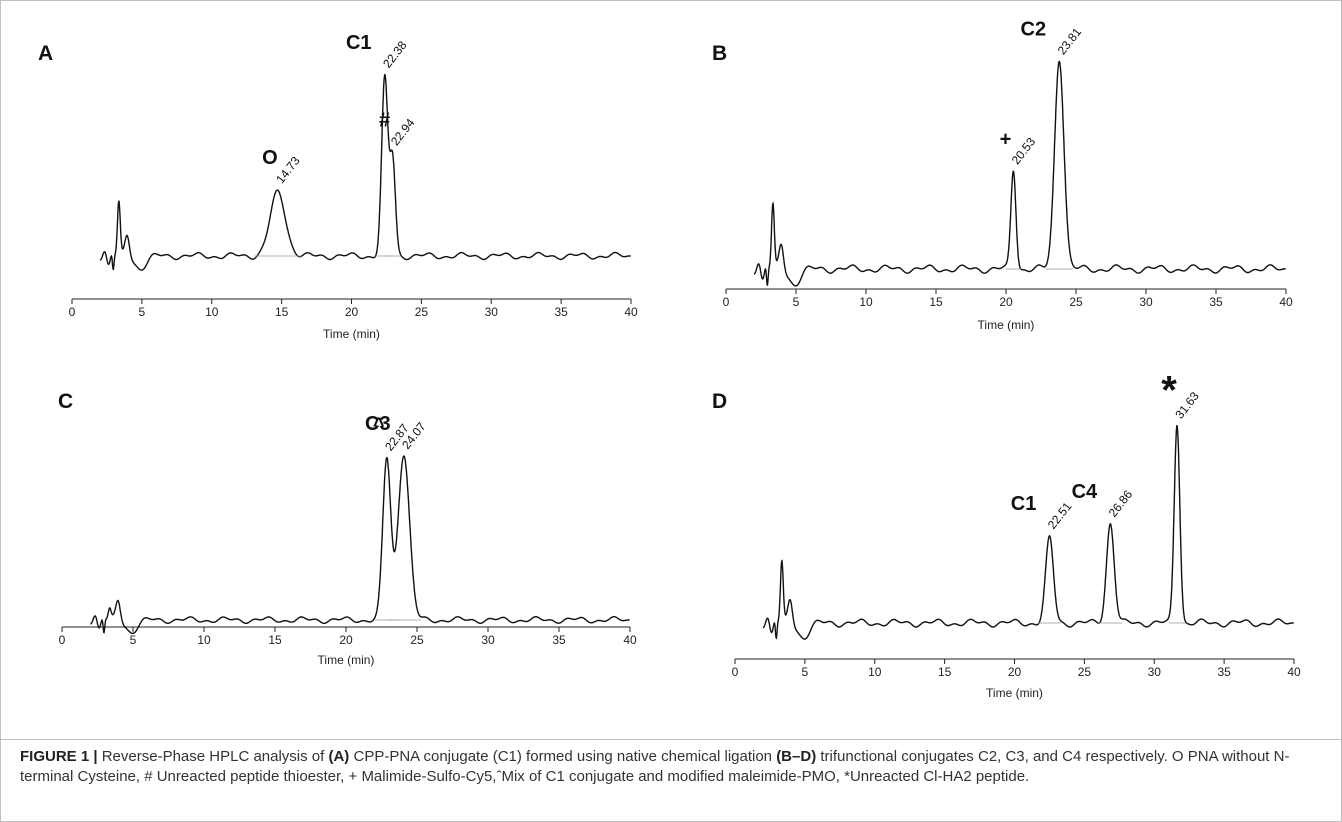  Describe the element at coordinates (1121, 503) in the screenshot. I see `retention-time-label: 26.86` at that location.